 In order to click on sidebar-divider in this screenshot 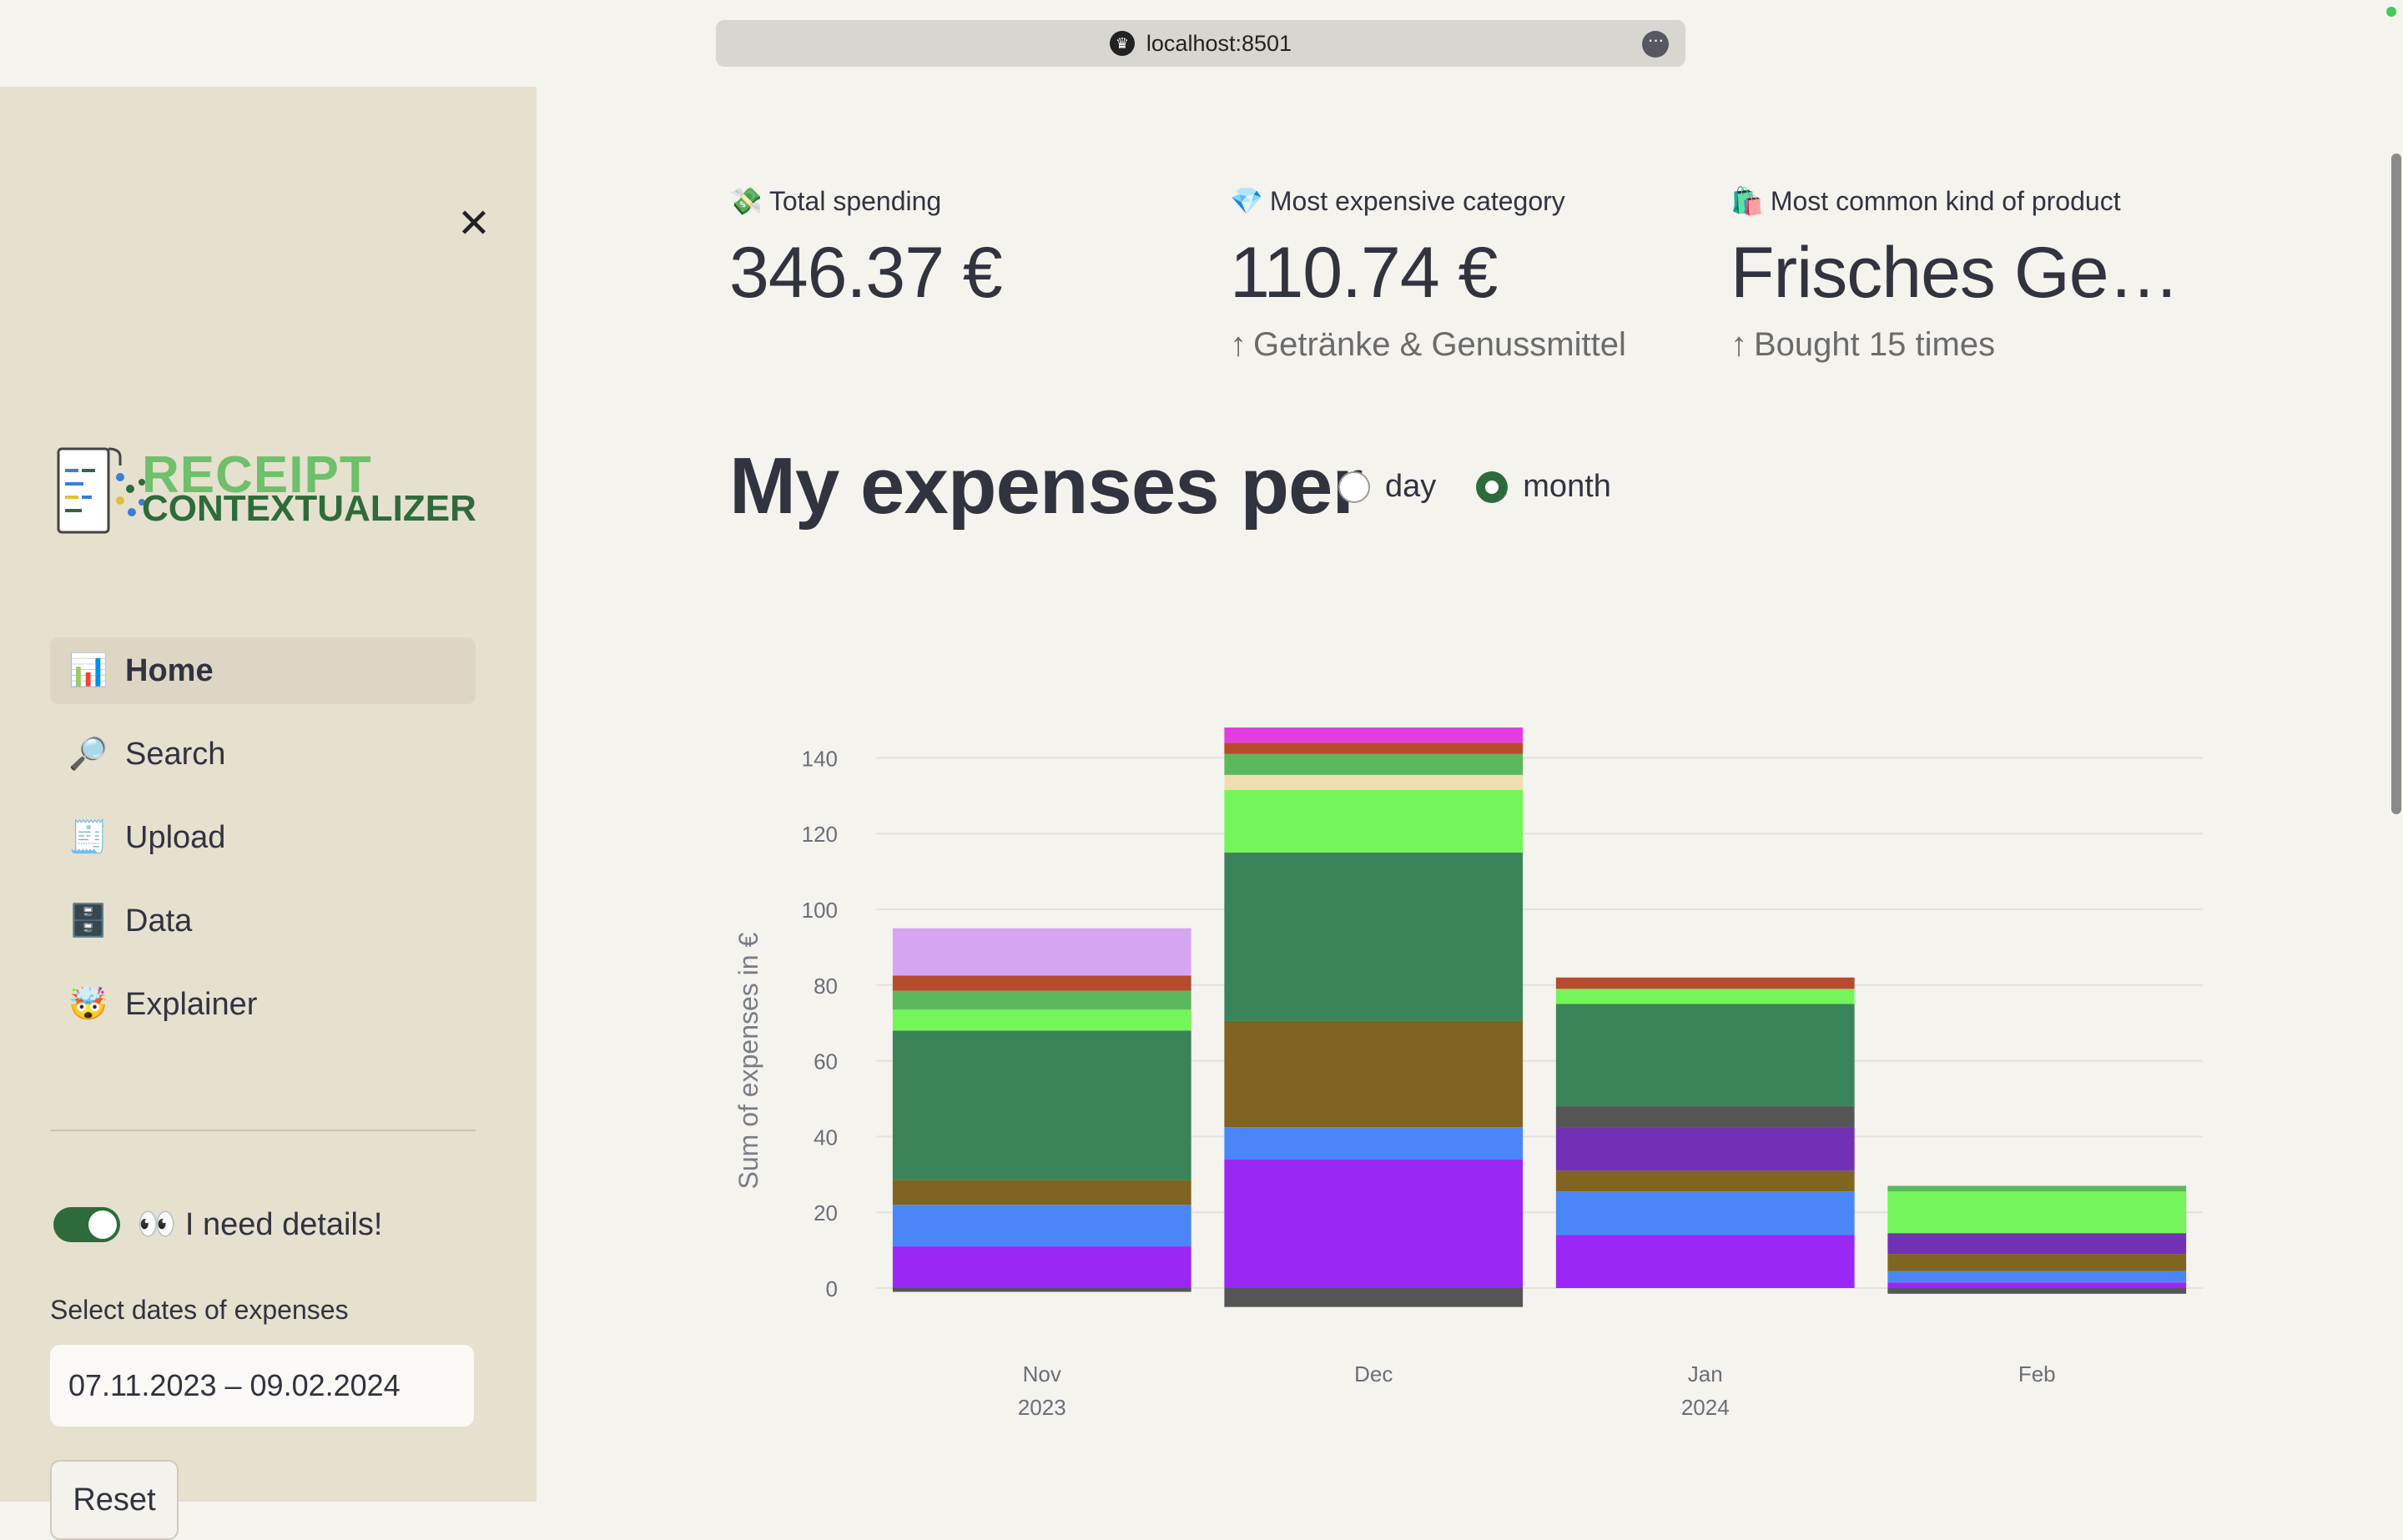, I will do `click(263, 1130)`.